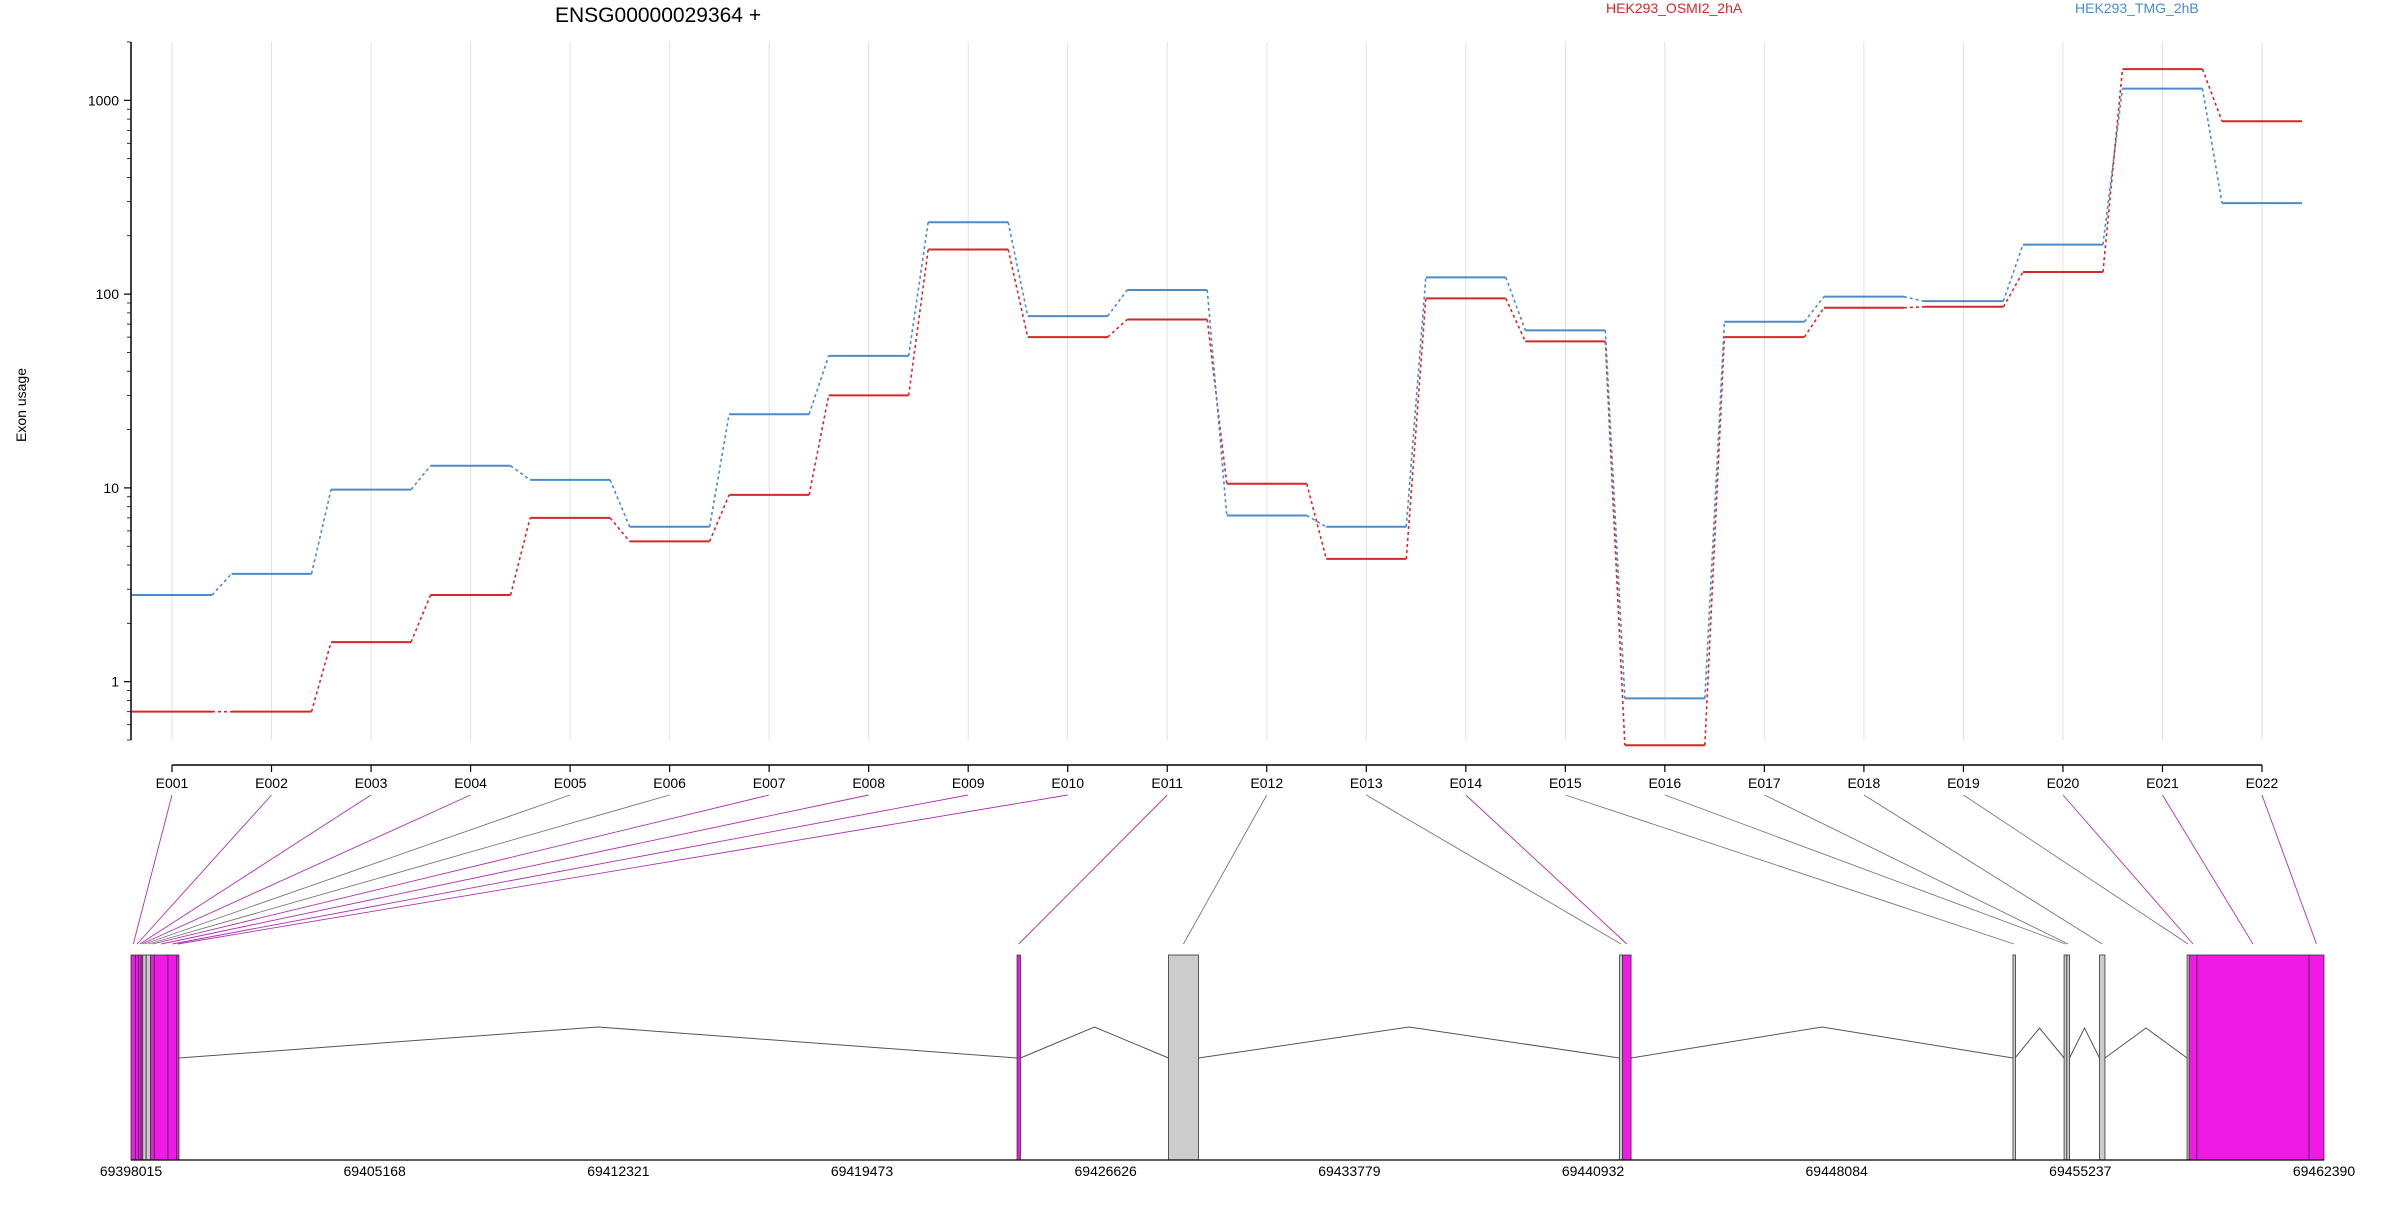 Image resolution: width=2400 pixels, height=1205 pixels. I want to click on genomic-tick-label: 69448084, so click(1837, 1171).